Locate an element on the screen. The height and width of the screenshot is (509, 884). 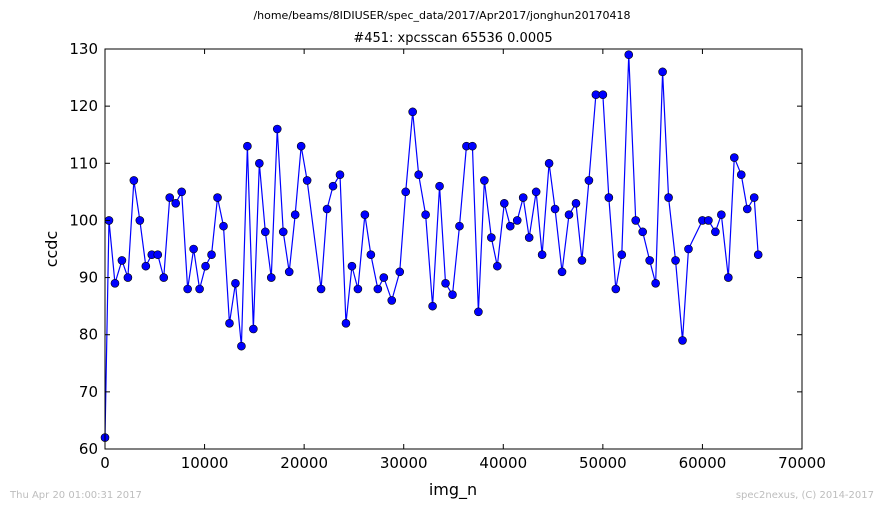
y-tick-label: 130 is located at coordinates (83, 49).